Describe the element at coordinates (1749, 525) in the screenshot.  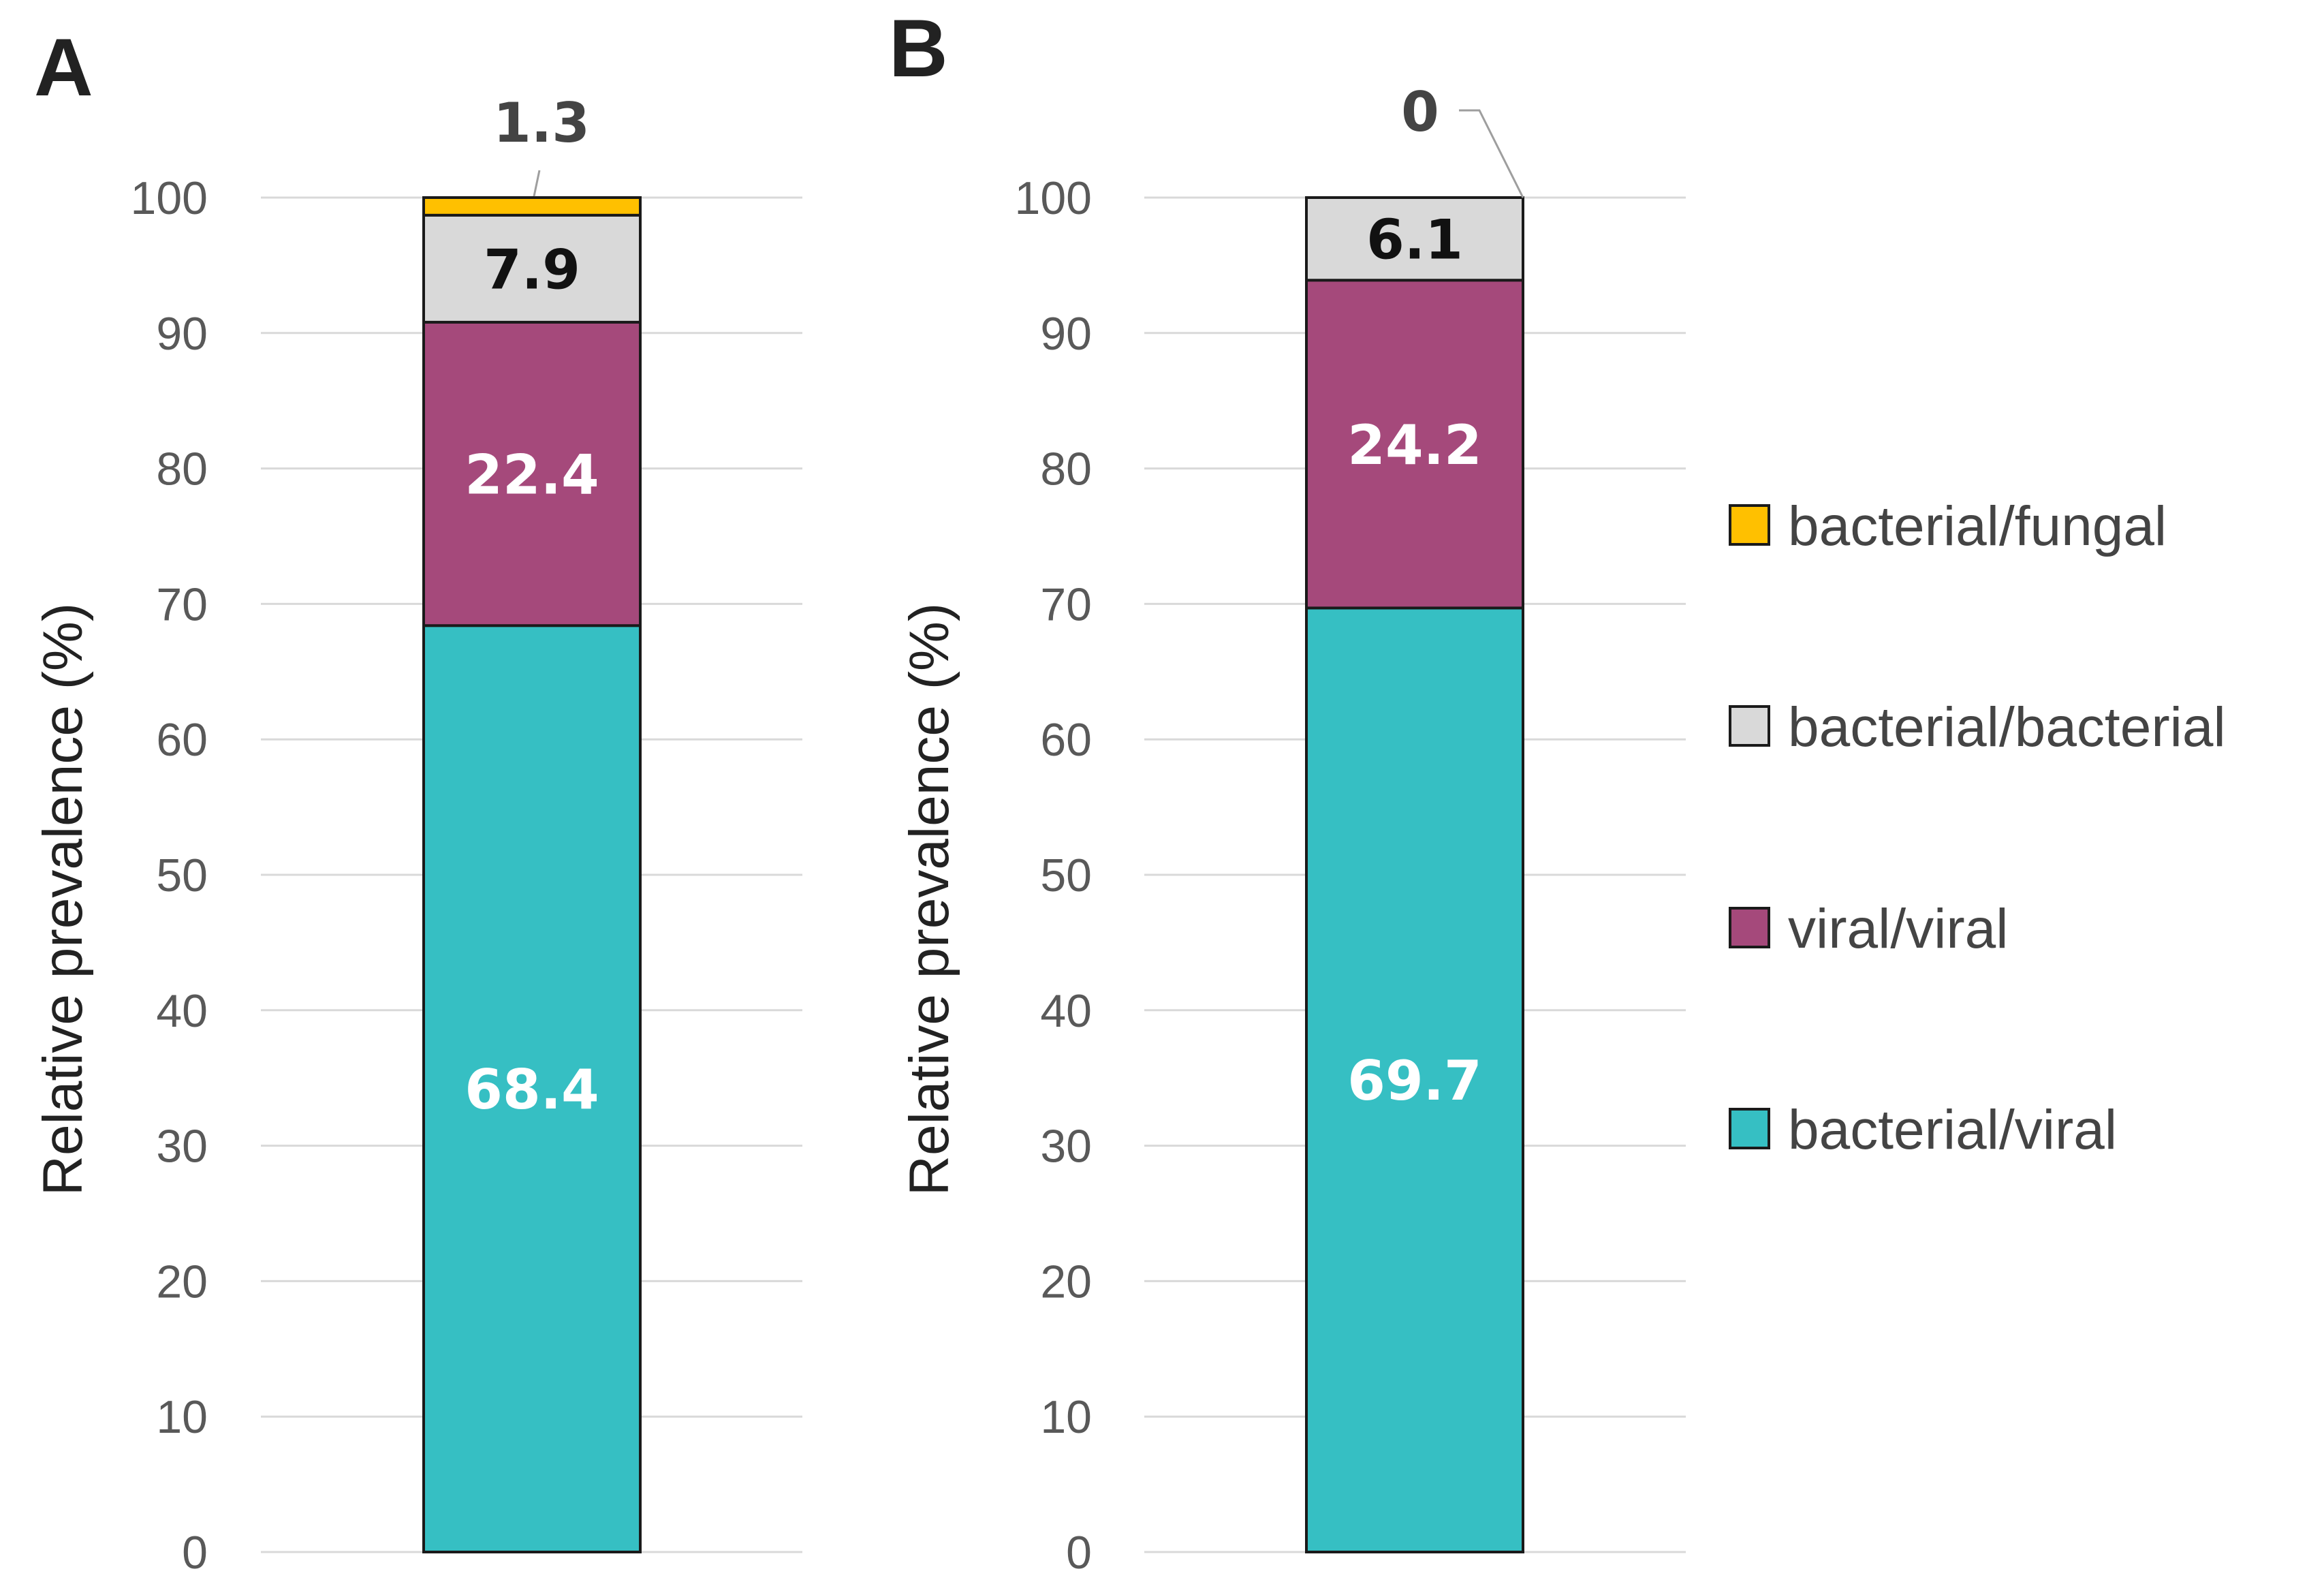
I see `legend-swatch-bacterial-fungal` at that location.